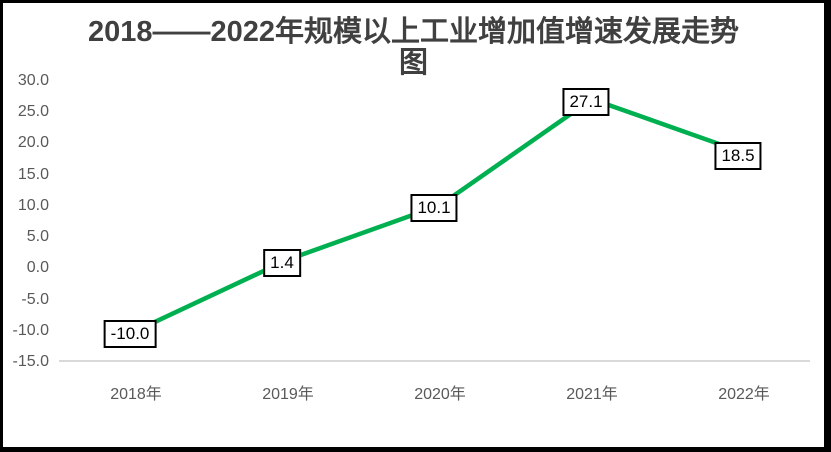 This screenshot has width=831, height=452. Describe the element at coordinates (33, 143) in the screenshot. I see `y-tick-label: 20.0` at that location.